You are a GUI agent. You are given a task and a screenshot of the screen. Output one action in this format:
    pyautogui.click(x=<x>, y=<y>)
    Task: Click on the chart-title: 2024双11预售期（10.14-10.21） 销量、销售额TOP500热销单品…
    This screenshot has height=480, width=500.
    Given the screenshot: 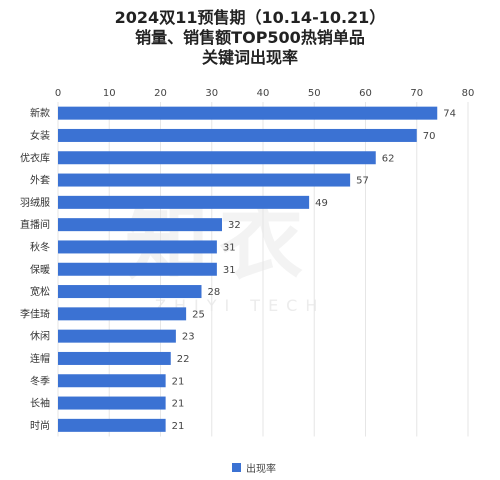 What is the action you would take?
    pyautogui.click(x=250, y=38)
    